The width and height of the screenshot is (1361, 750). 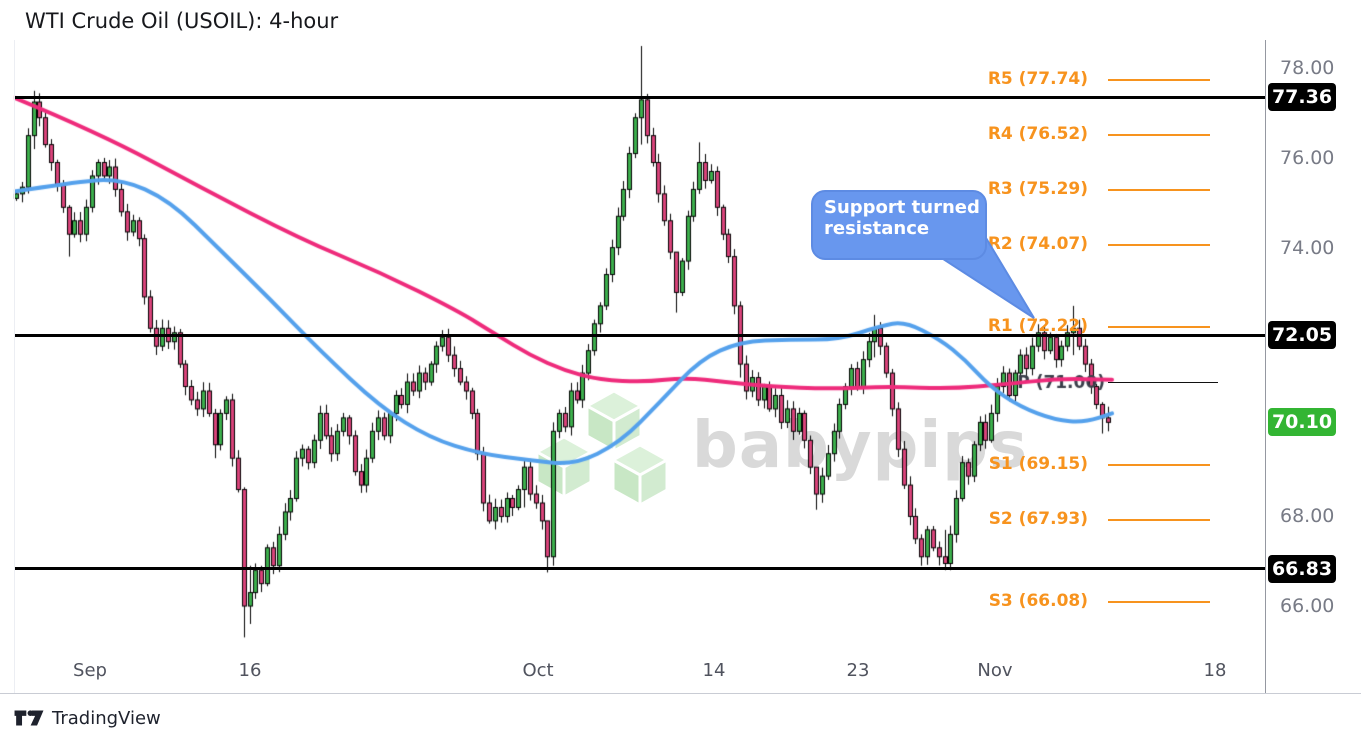 I want to click on chart-title: WTI Crude Oil (USOIL): 4-hour, so click(x=182, y=21).